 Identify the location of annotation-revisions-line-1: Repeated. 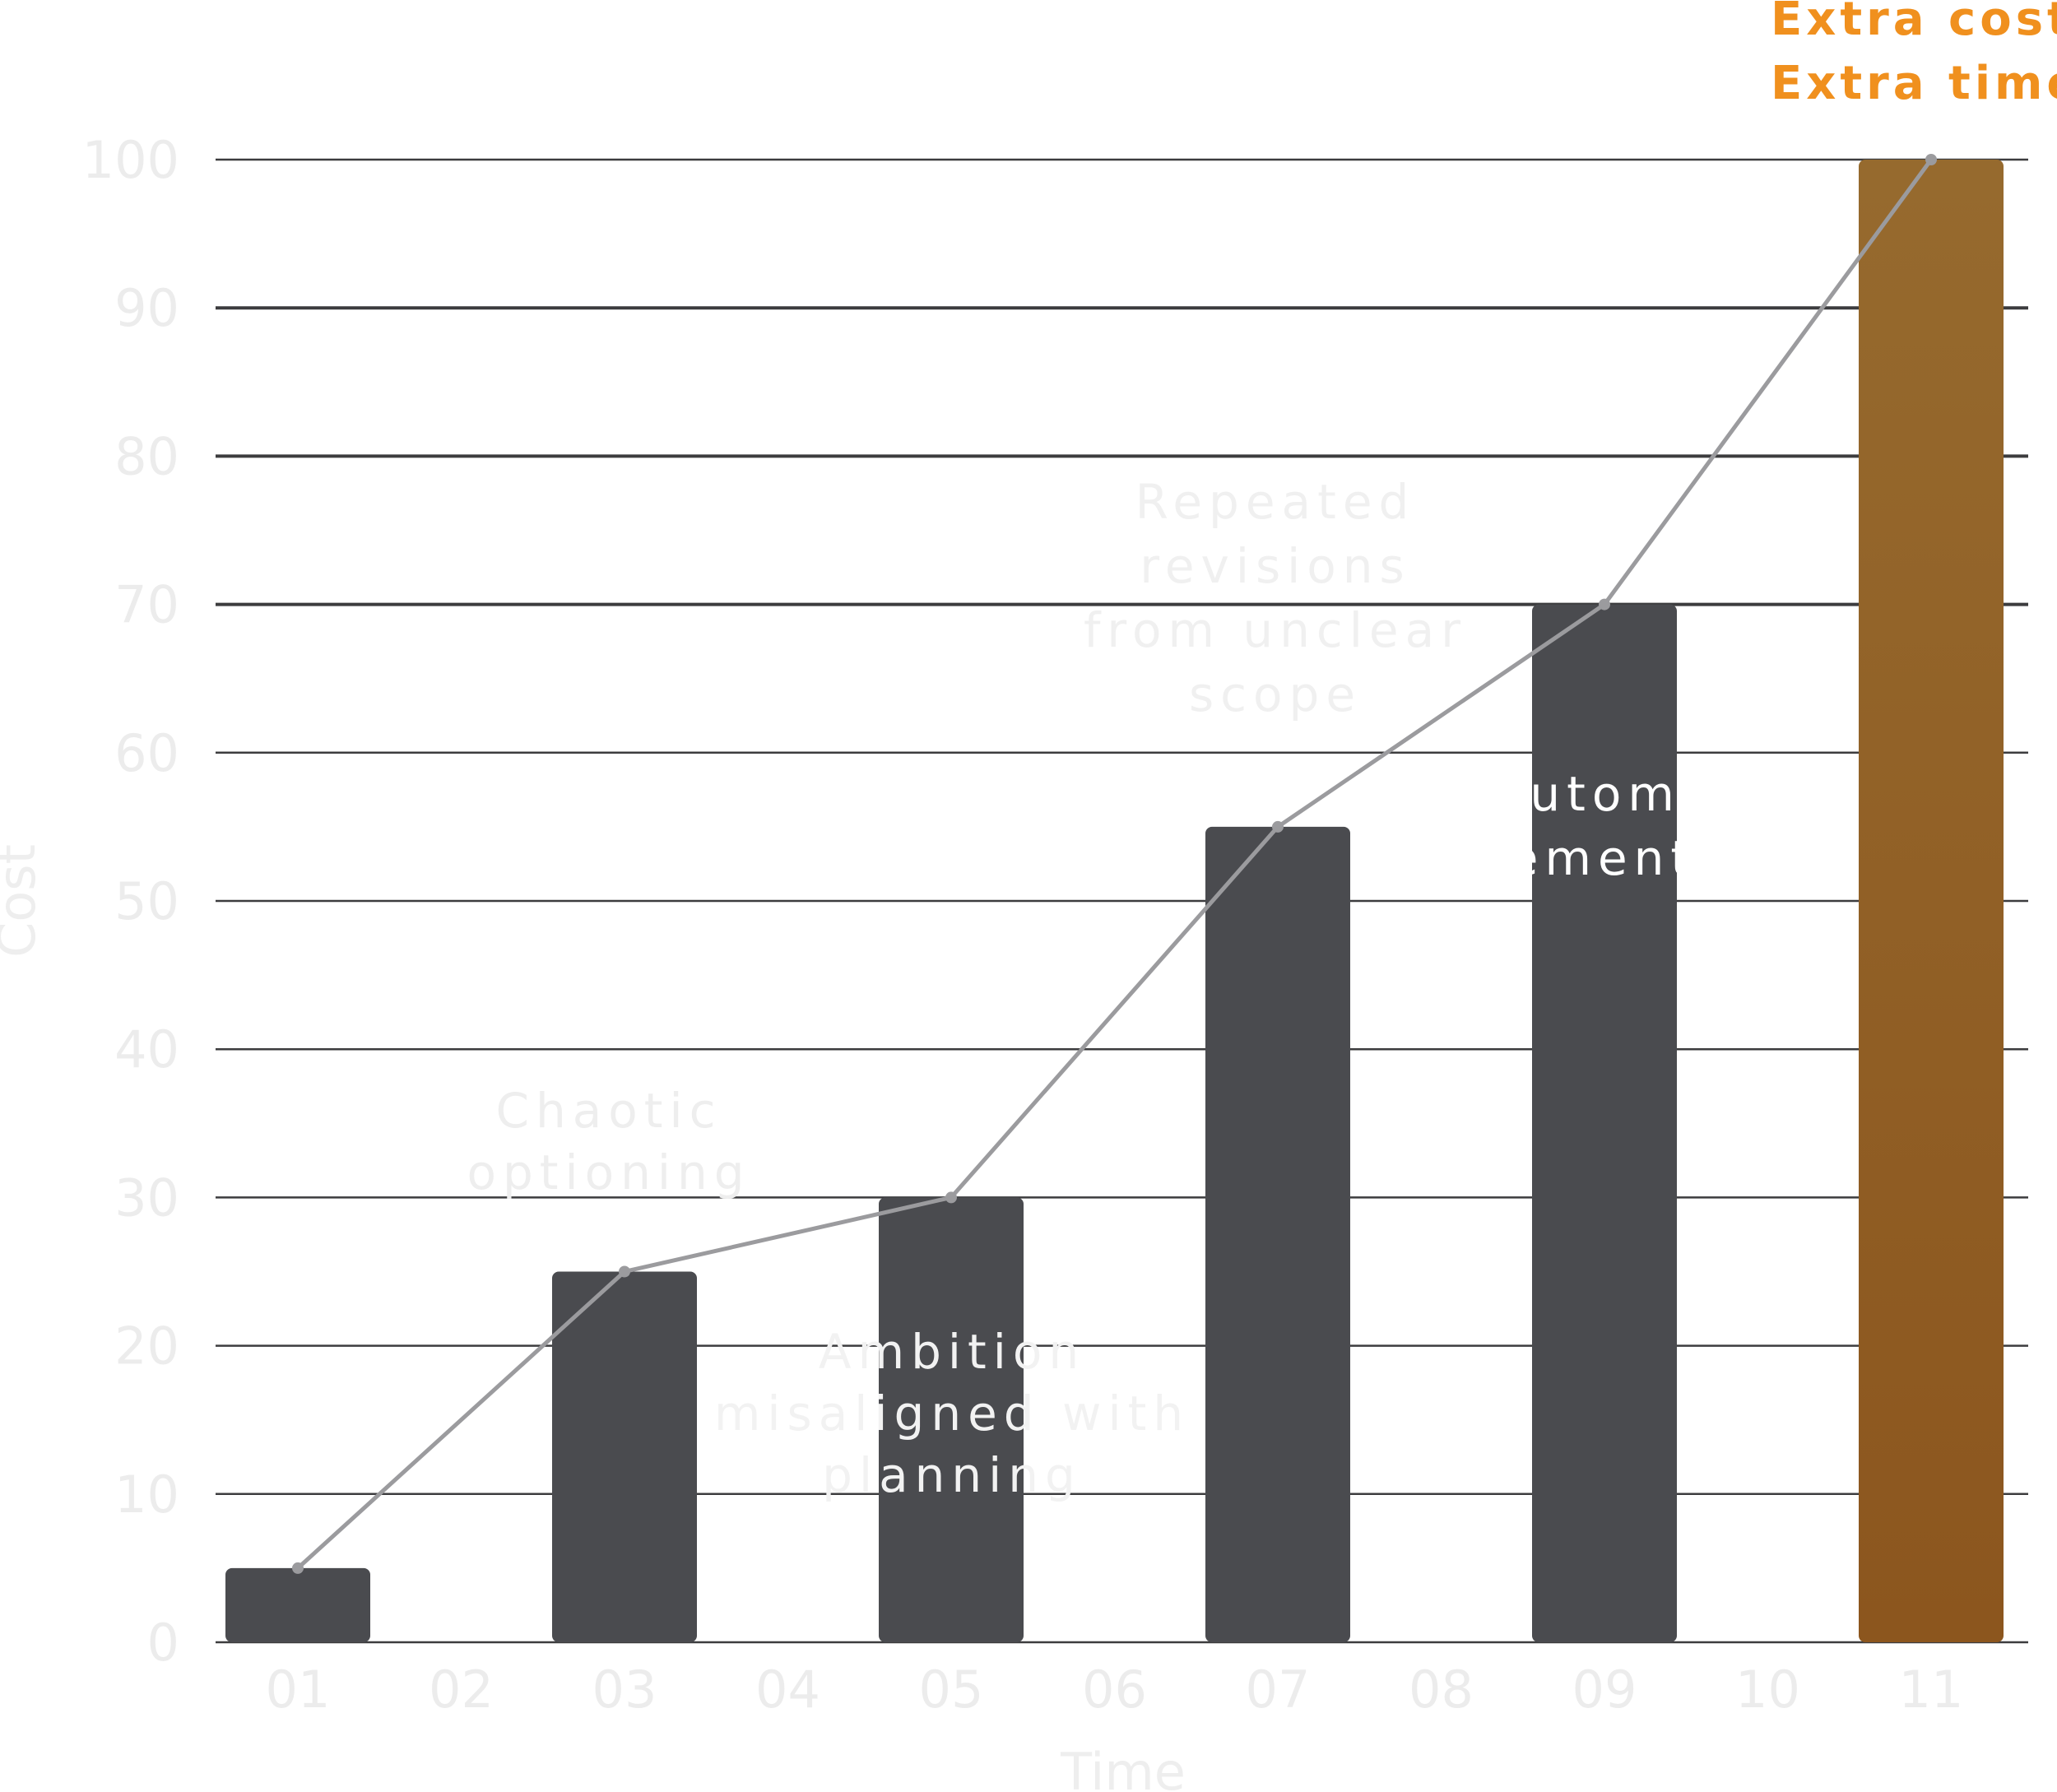
(1275, 502).